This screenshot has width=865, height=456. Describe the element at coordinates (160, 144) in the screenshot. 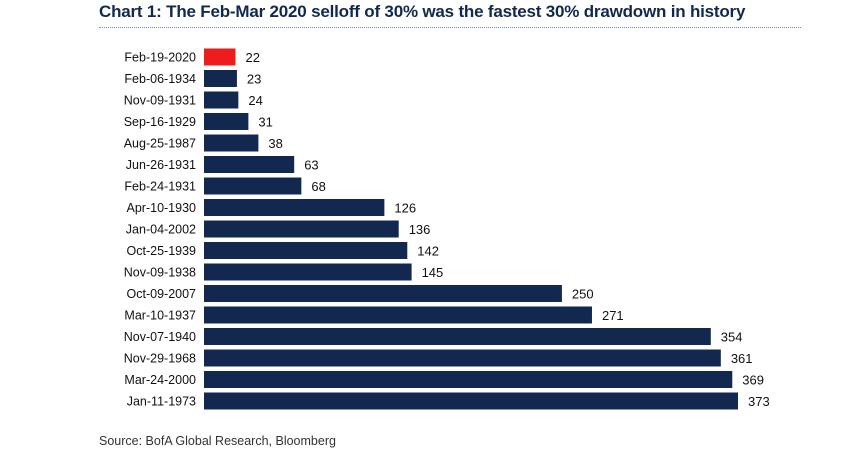

I see `category-label: Aug-25-1987` at that location.